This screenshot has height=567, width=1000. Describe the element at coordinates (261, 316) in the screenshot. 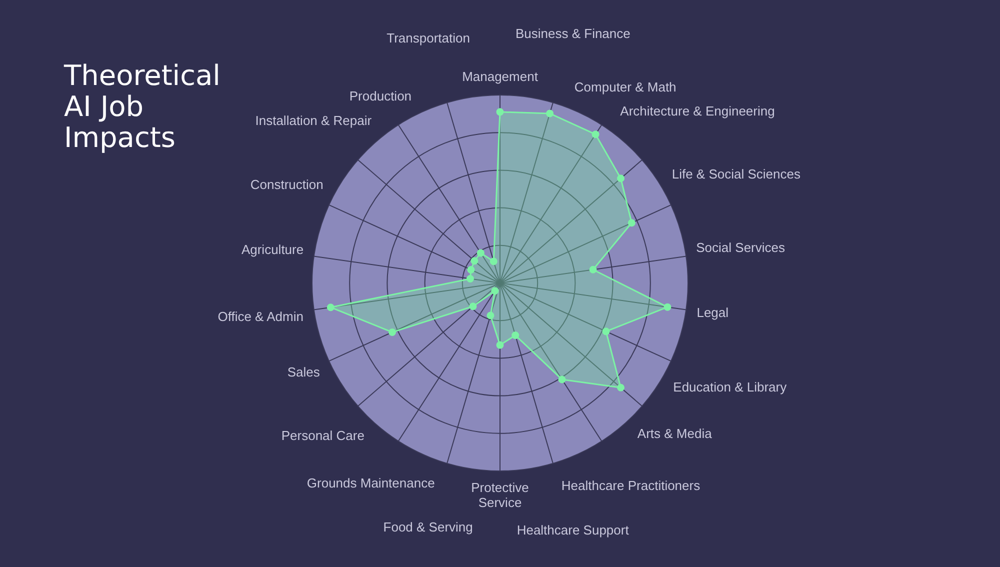

I see `spoke-label: Office & Admin` at that location.